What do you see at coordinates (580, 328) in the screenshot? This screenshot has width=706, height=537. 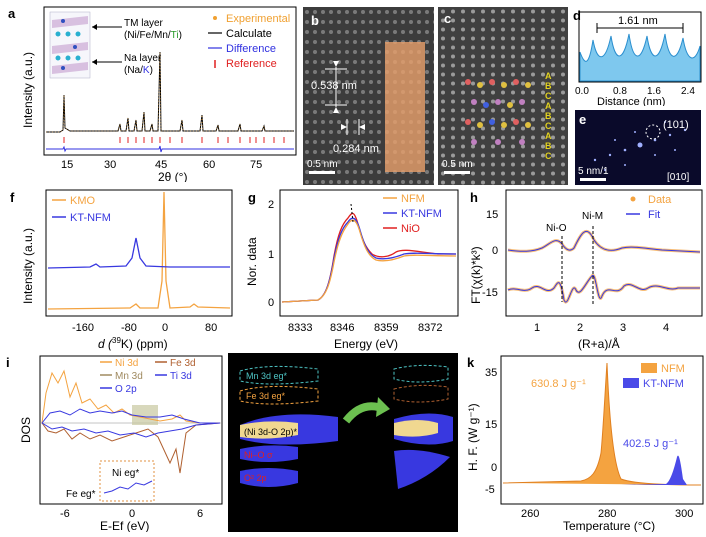 I see `svg-text: 2` at bounding box center [580, 328].